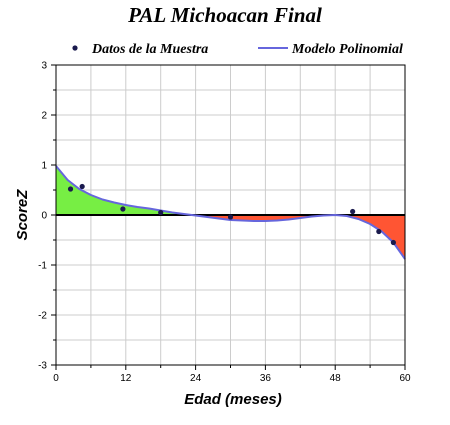 The image size is (450, 425). I want to click on y-tick-label: 2, so click(44, 116).